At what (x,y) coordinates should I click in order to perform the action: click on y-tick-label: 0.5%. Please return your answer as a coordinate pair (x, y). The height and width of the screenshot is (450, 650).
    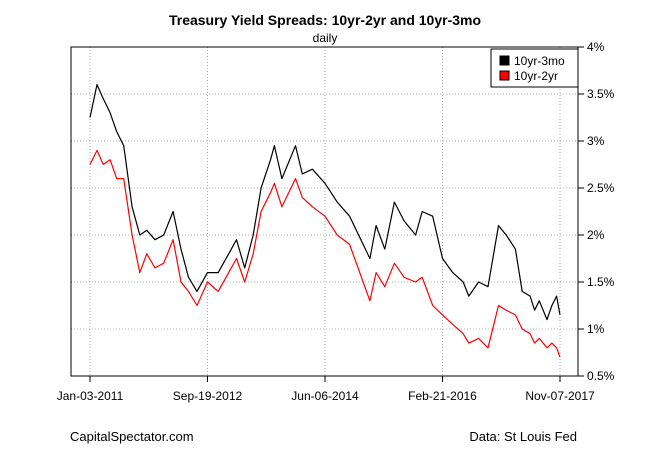
    Looking at the image, I should click on (601, 376).